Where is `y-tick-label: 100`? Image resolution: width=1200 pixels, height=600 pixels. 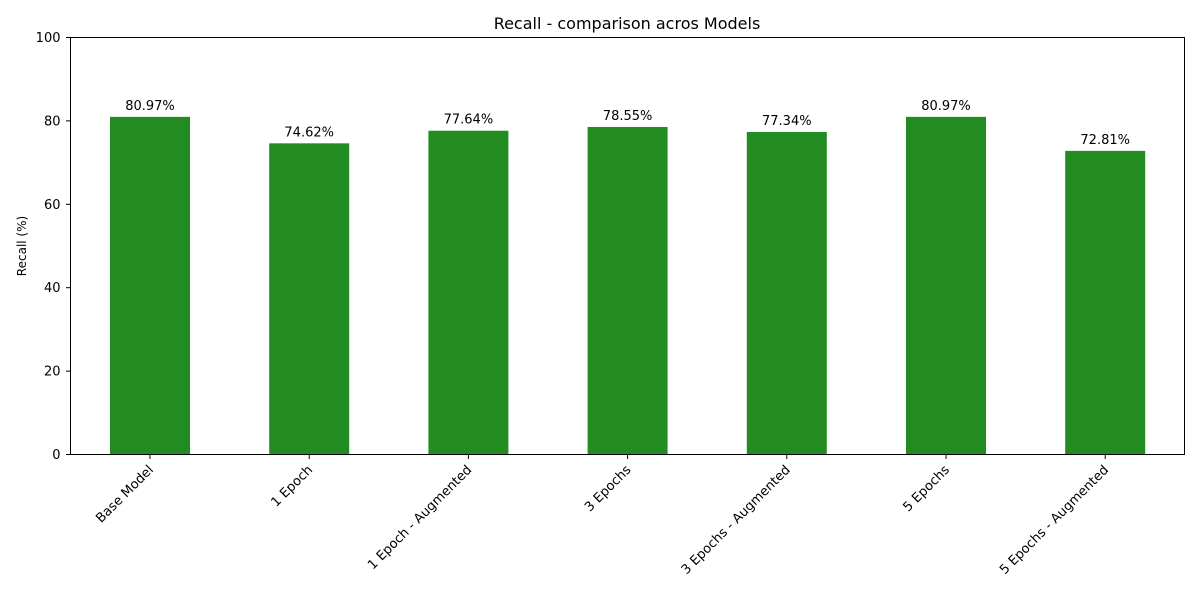 y-tick-label: 100 is located at coordinates (48, 38).